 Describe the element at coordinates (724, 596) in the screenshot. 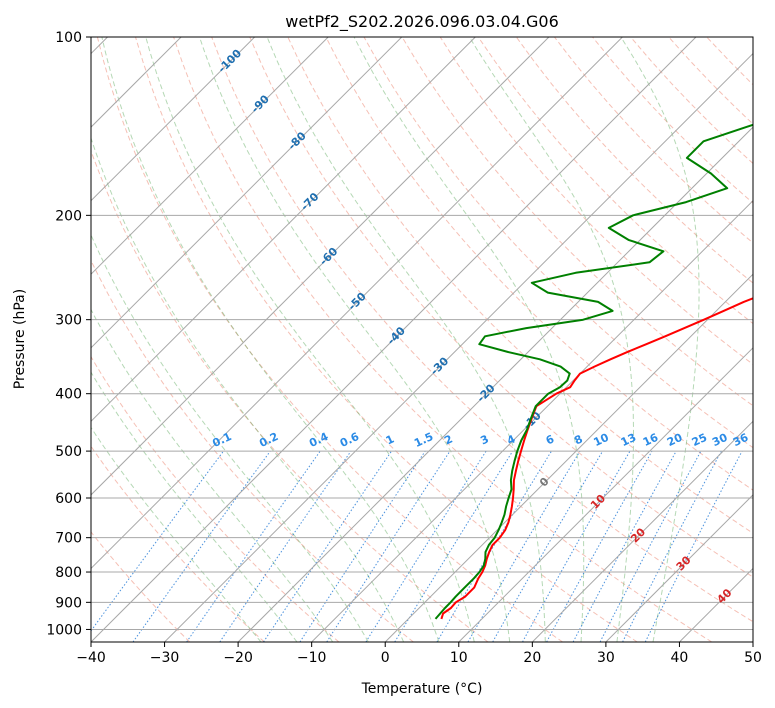

I see `isotherm-label: 40` at that location.